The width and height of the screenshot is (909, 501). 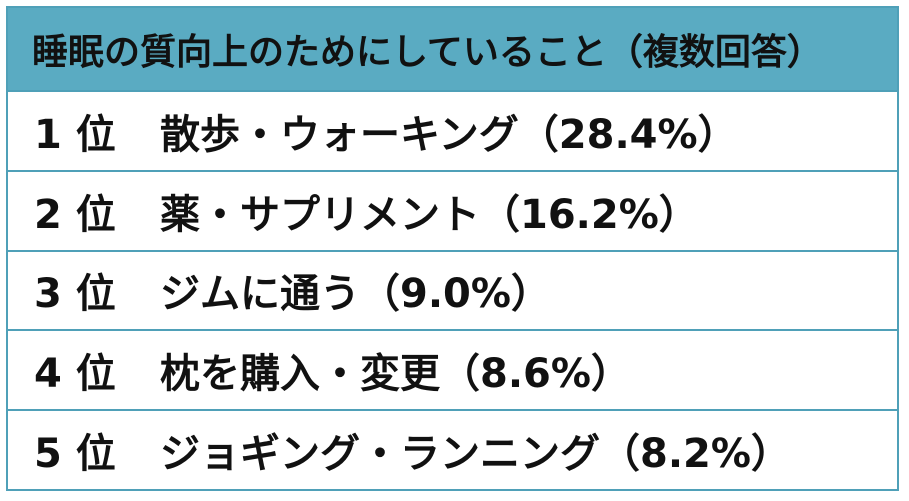 I want to click on item-label: ジムに通う（9.0%）, so click(x=355, y=294).